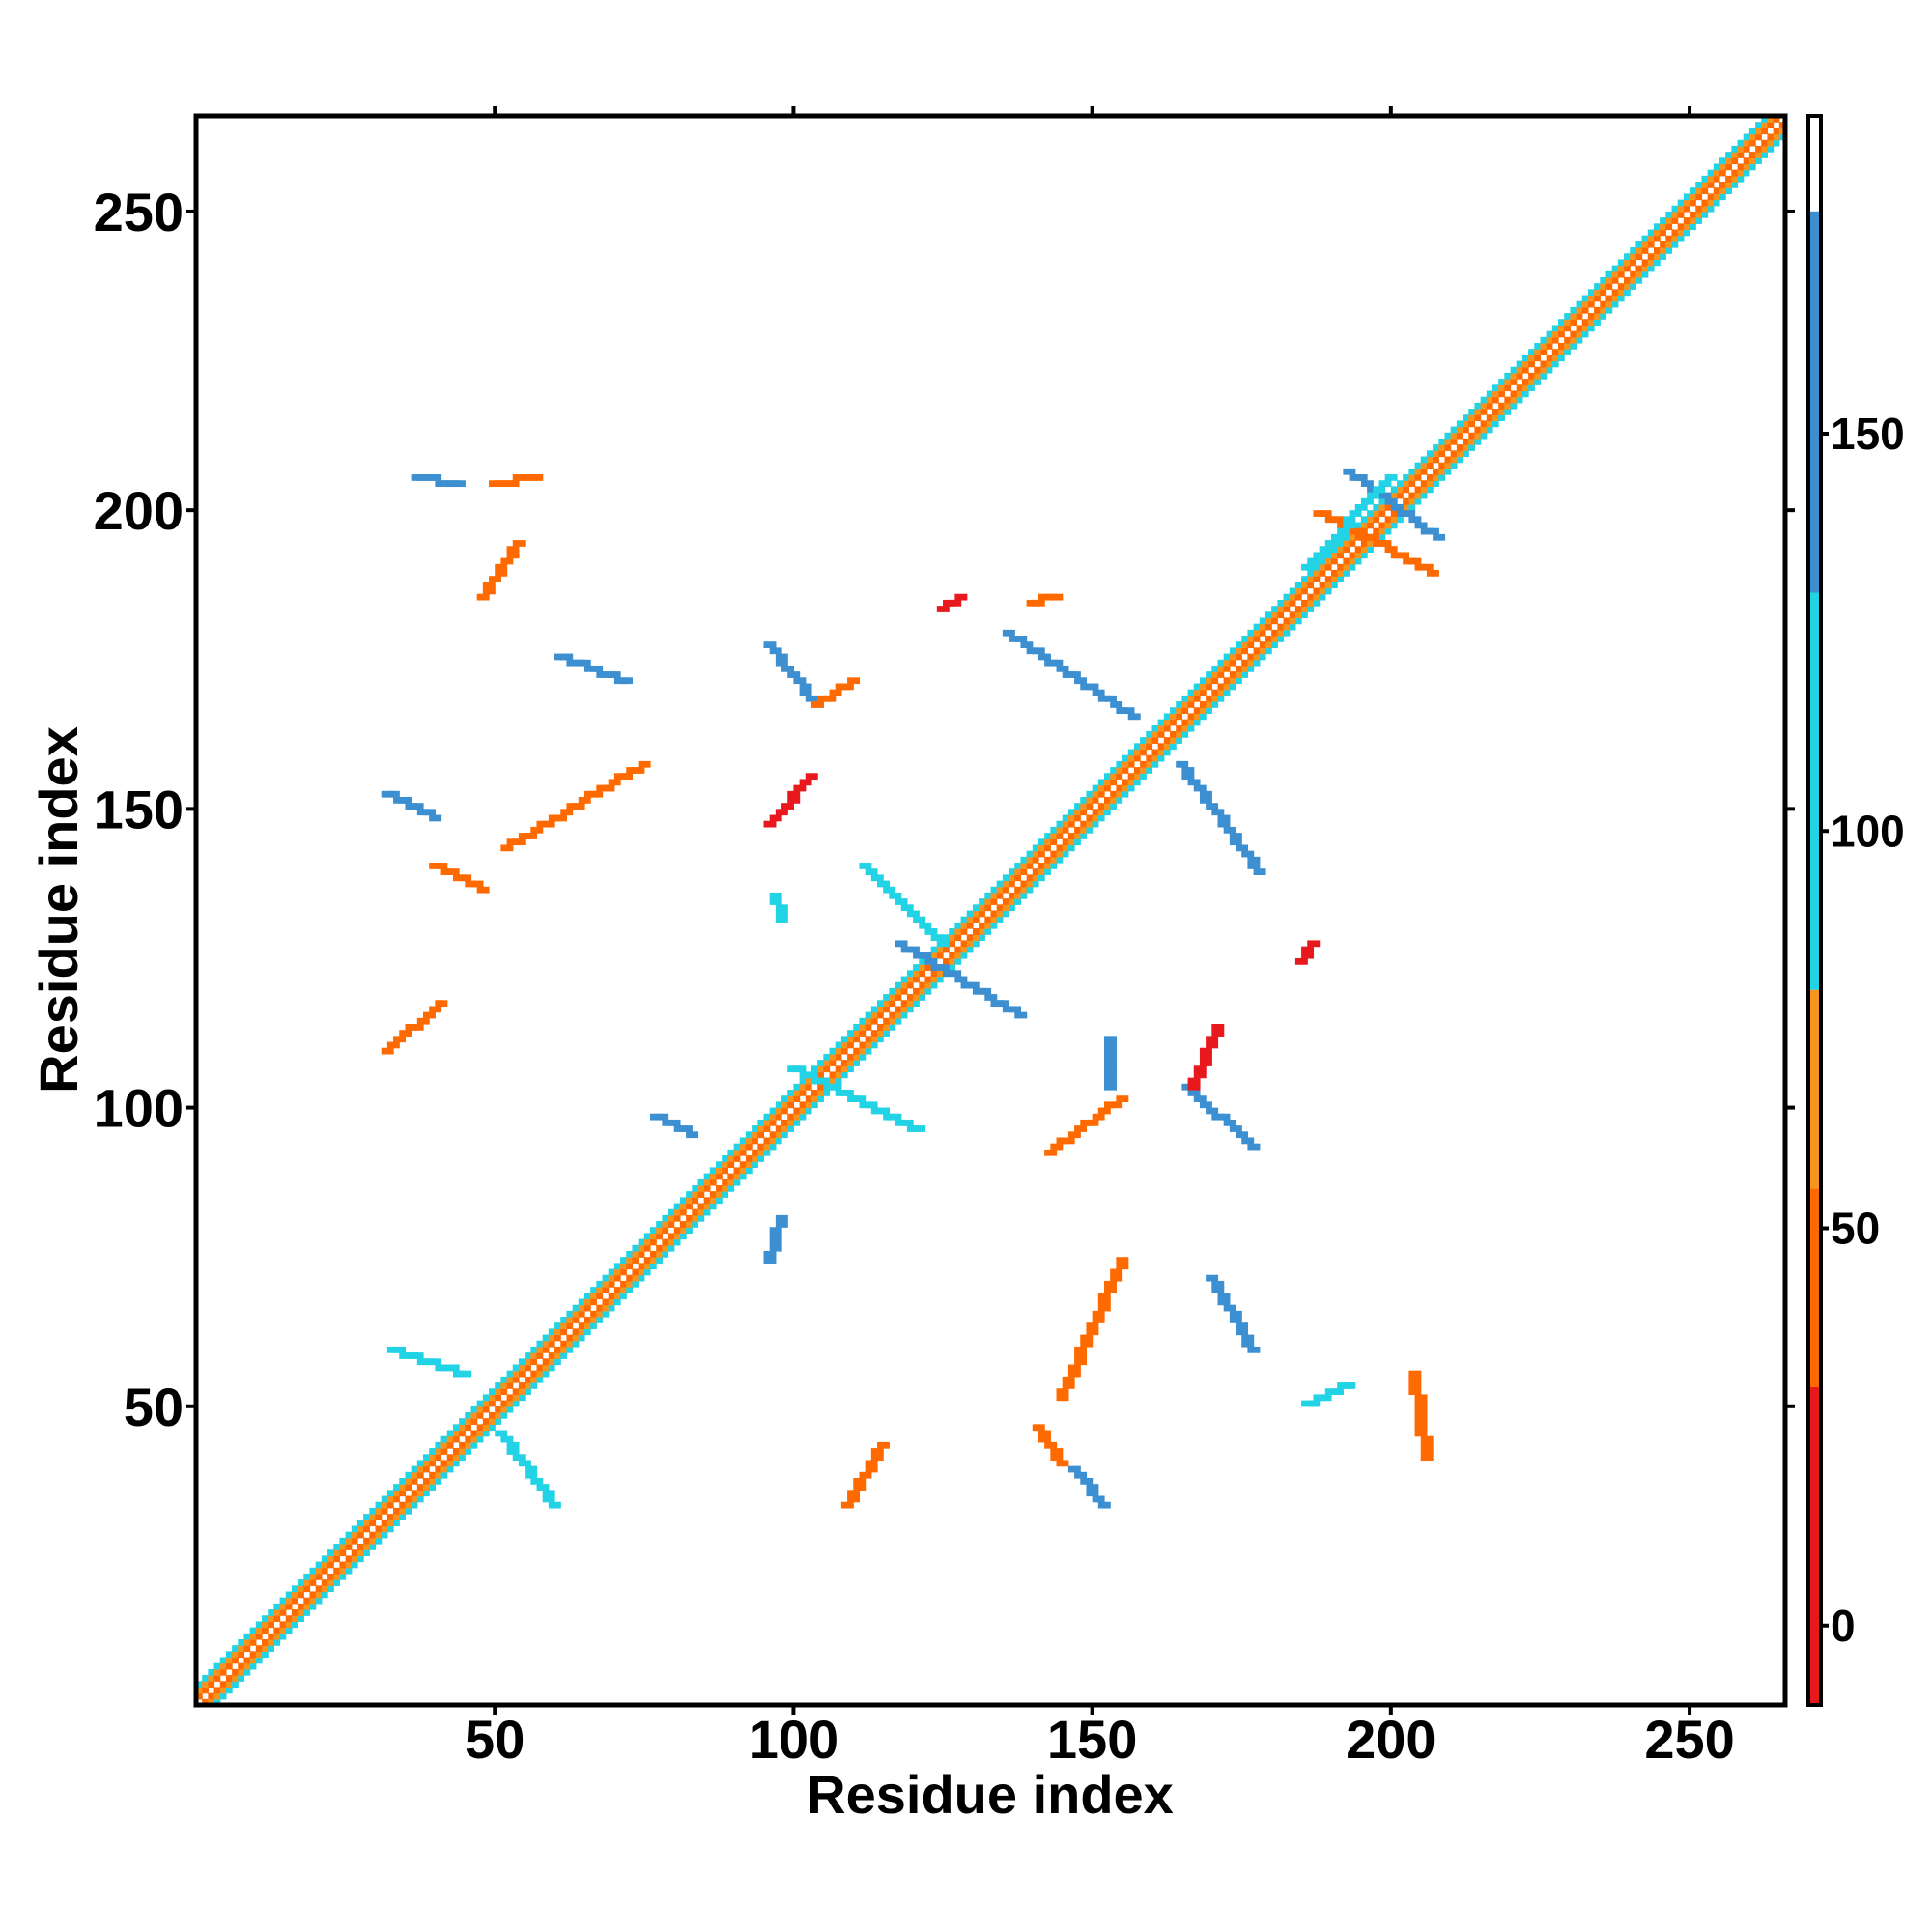  I want to click on x-tick-label: 200, so click(1390, 1739).